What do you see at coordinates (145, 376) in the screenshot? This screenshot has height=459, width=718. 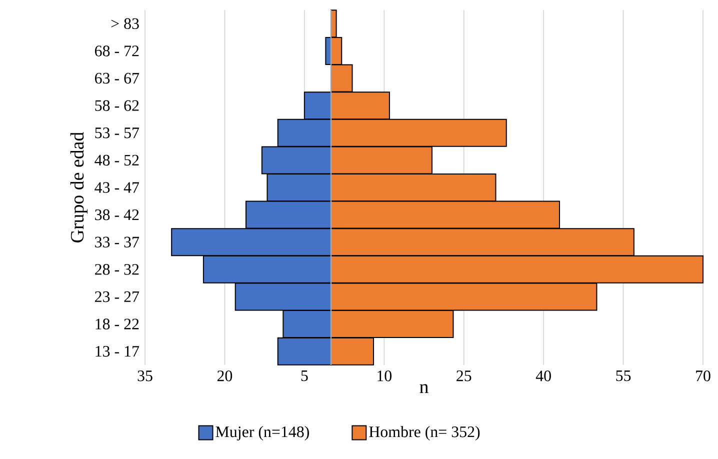 I see `x-tick-label: 35` at bounding box center [145, 376].